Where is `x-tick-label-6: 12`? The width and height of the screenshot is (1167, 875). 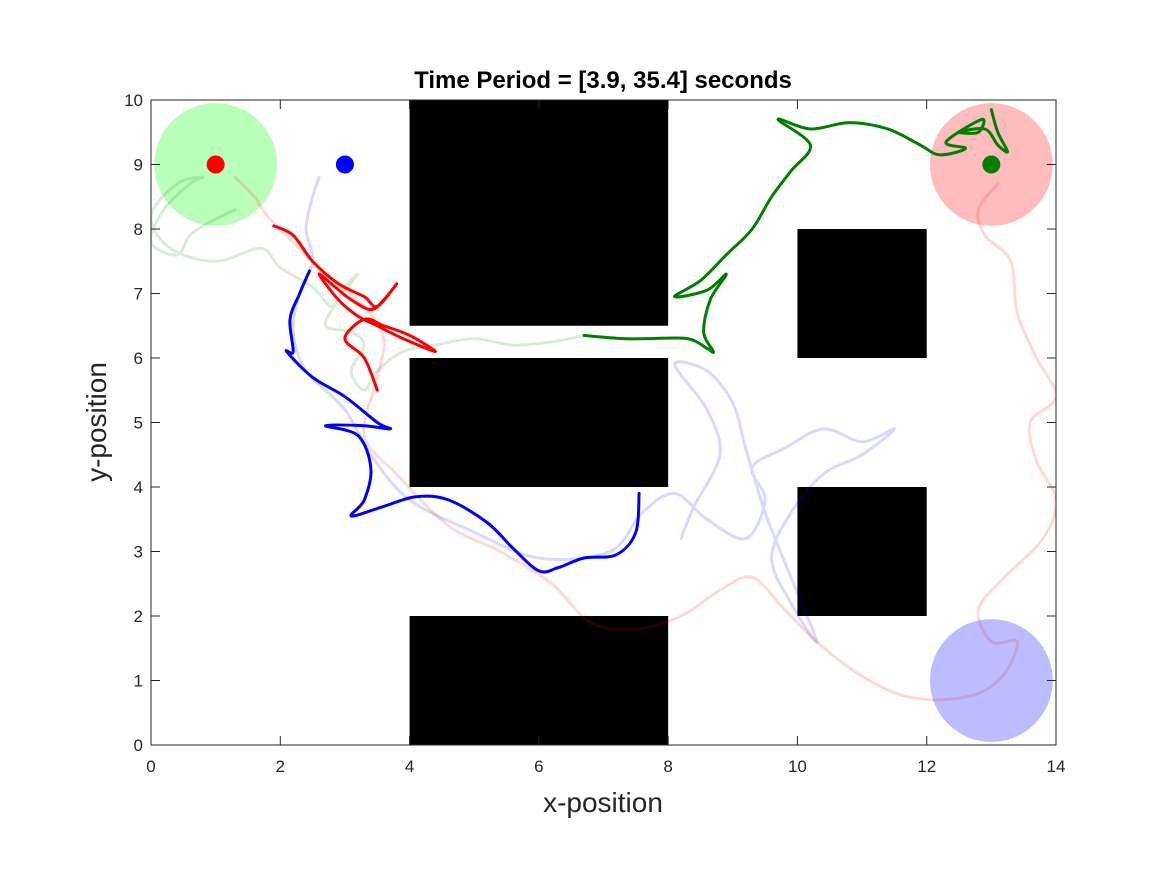
x-tick-label-6: 12 is located at coordinates (926, 766).